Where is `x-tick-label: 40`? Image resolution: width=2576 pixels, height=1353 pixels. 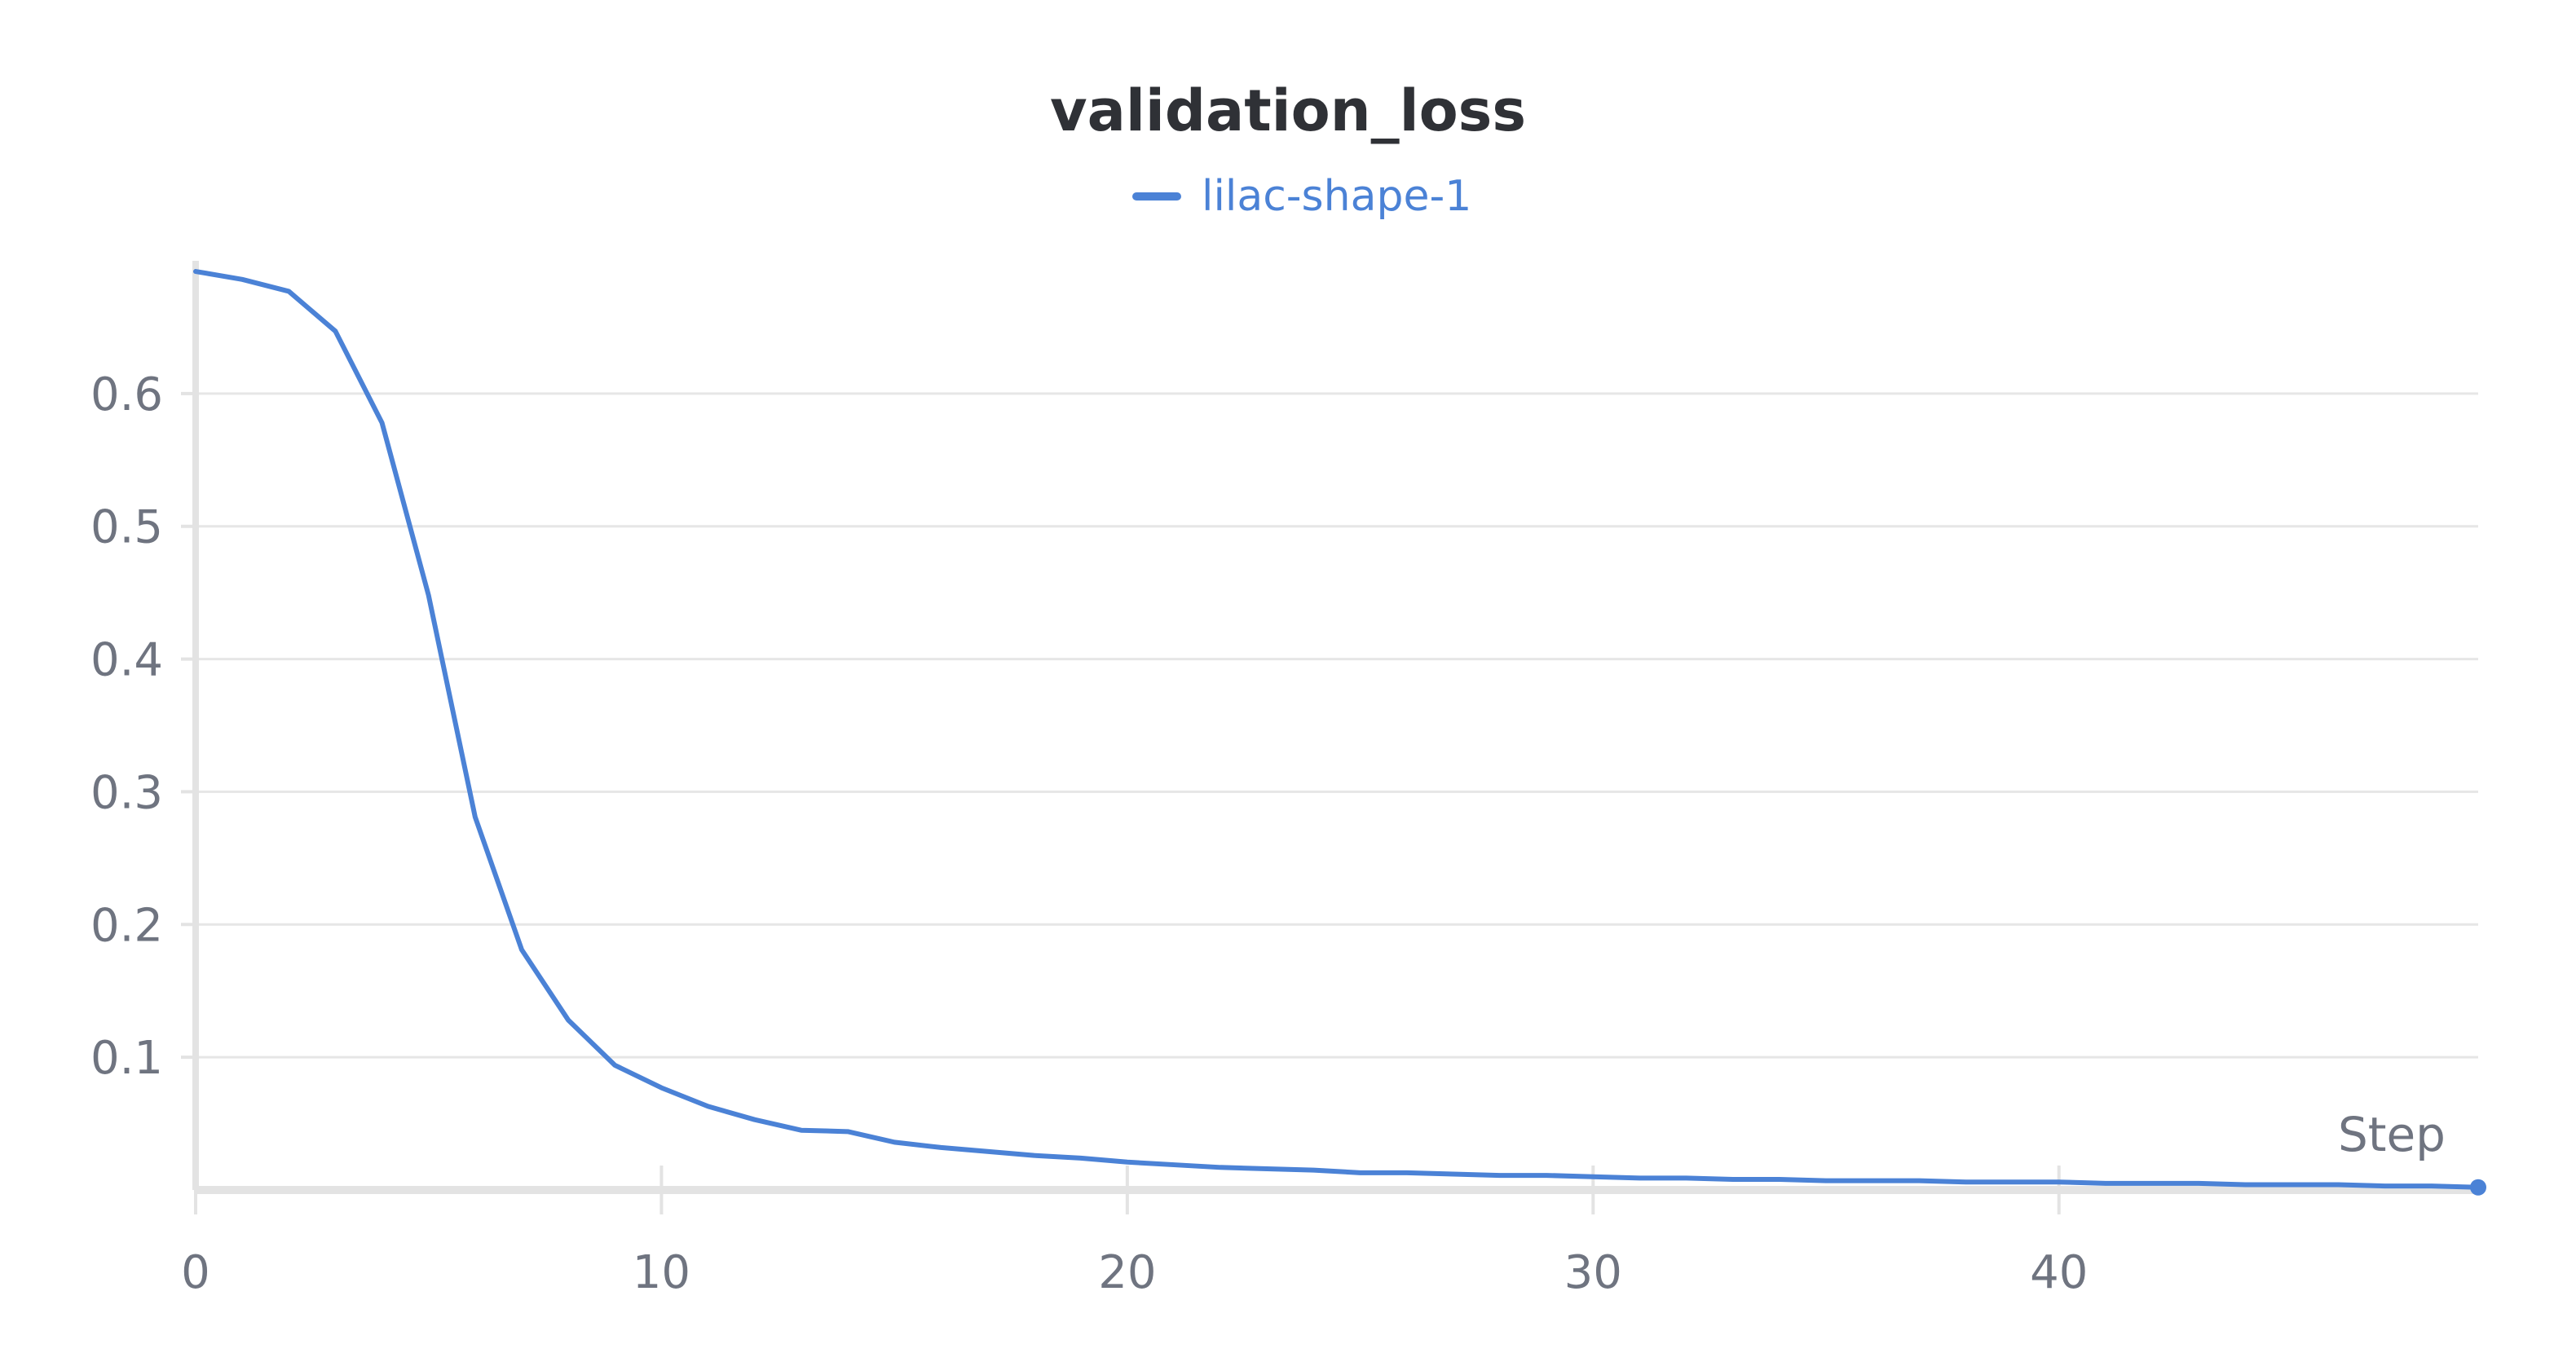
x-tick-label: 40 is located at coordinates (2059, 1272).